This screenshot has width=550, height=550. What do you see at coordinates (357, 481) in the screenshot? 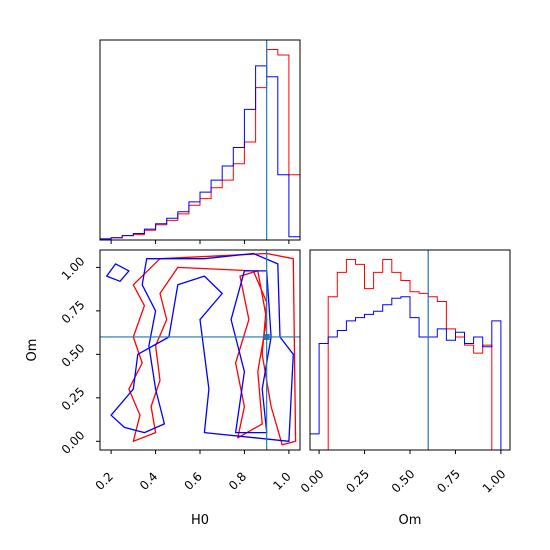
I see `om-hist-x-tick-label: 0.25` at bounding box center [357, 481].